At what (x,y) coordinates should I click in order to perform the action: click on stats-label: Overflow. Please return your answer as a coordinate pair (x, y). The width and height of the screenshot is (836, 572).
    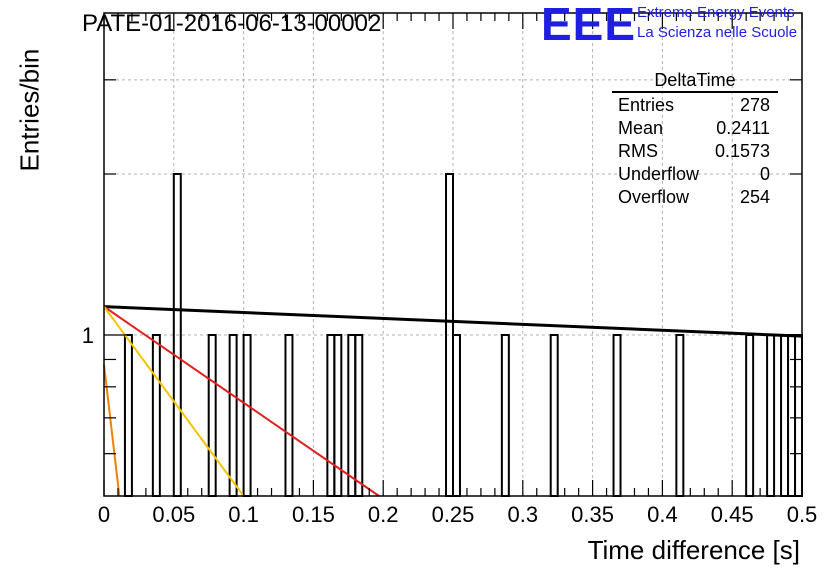
    Looking at the image, I should click on (654, 197).